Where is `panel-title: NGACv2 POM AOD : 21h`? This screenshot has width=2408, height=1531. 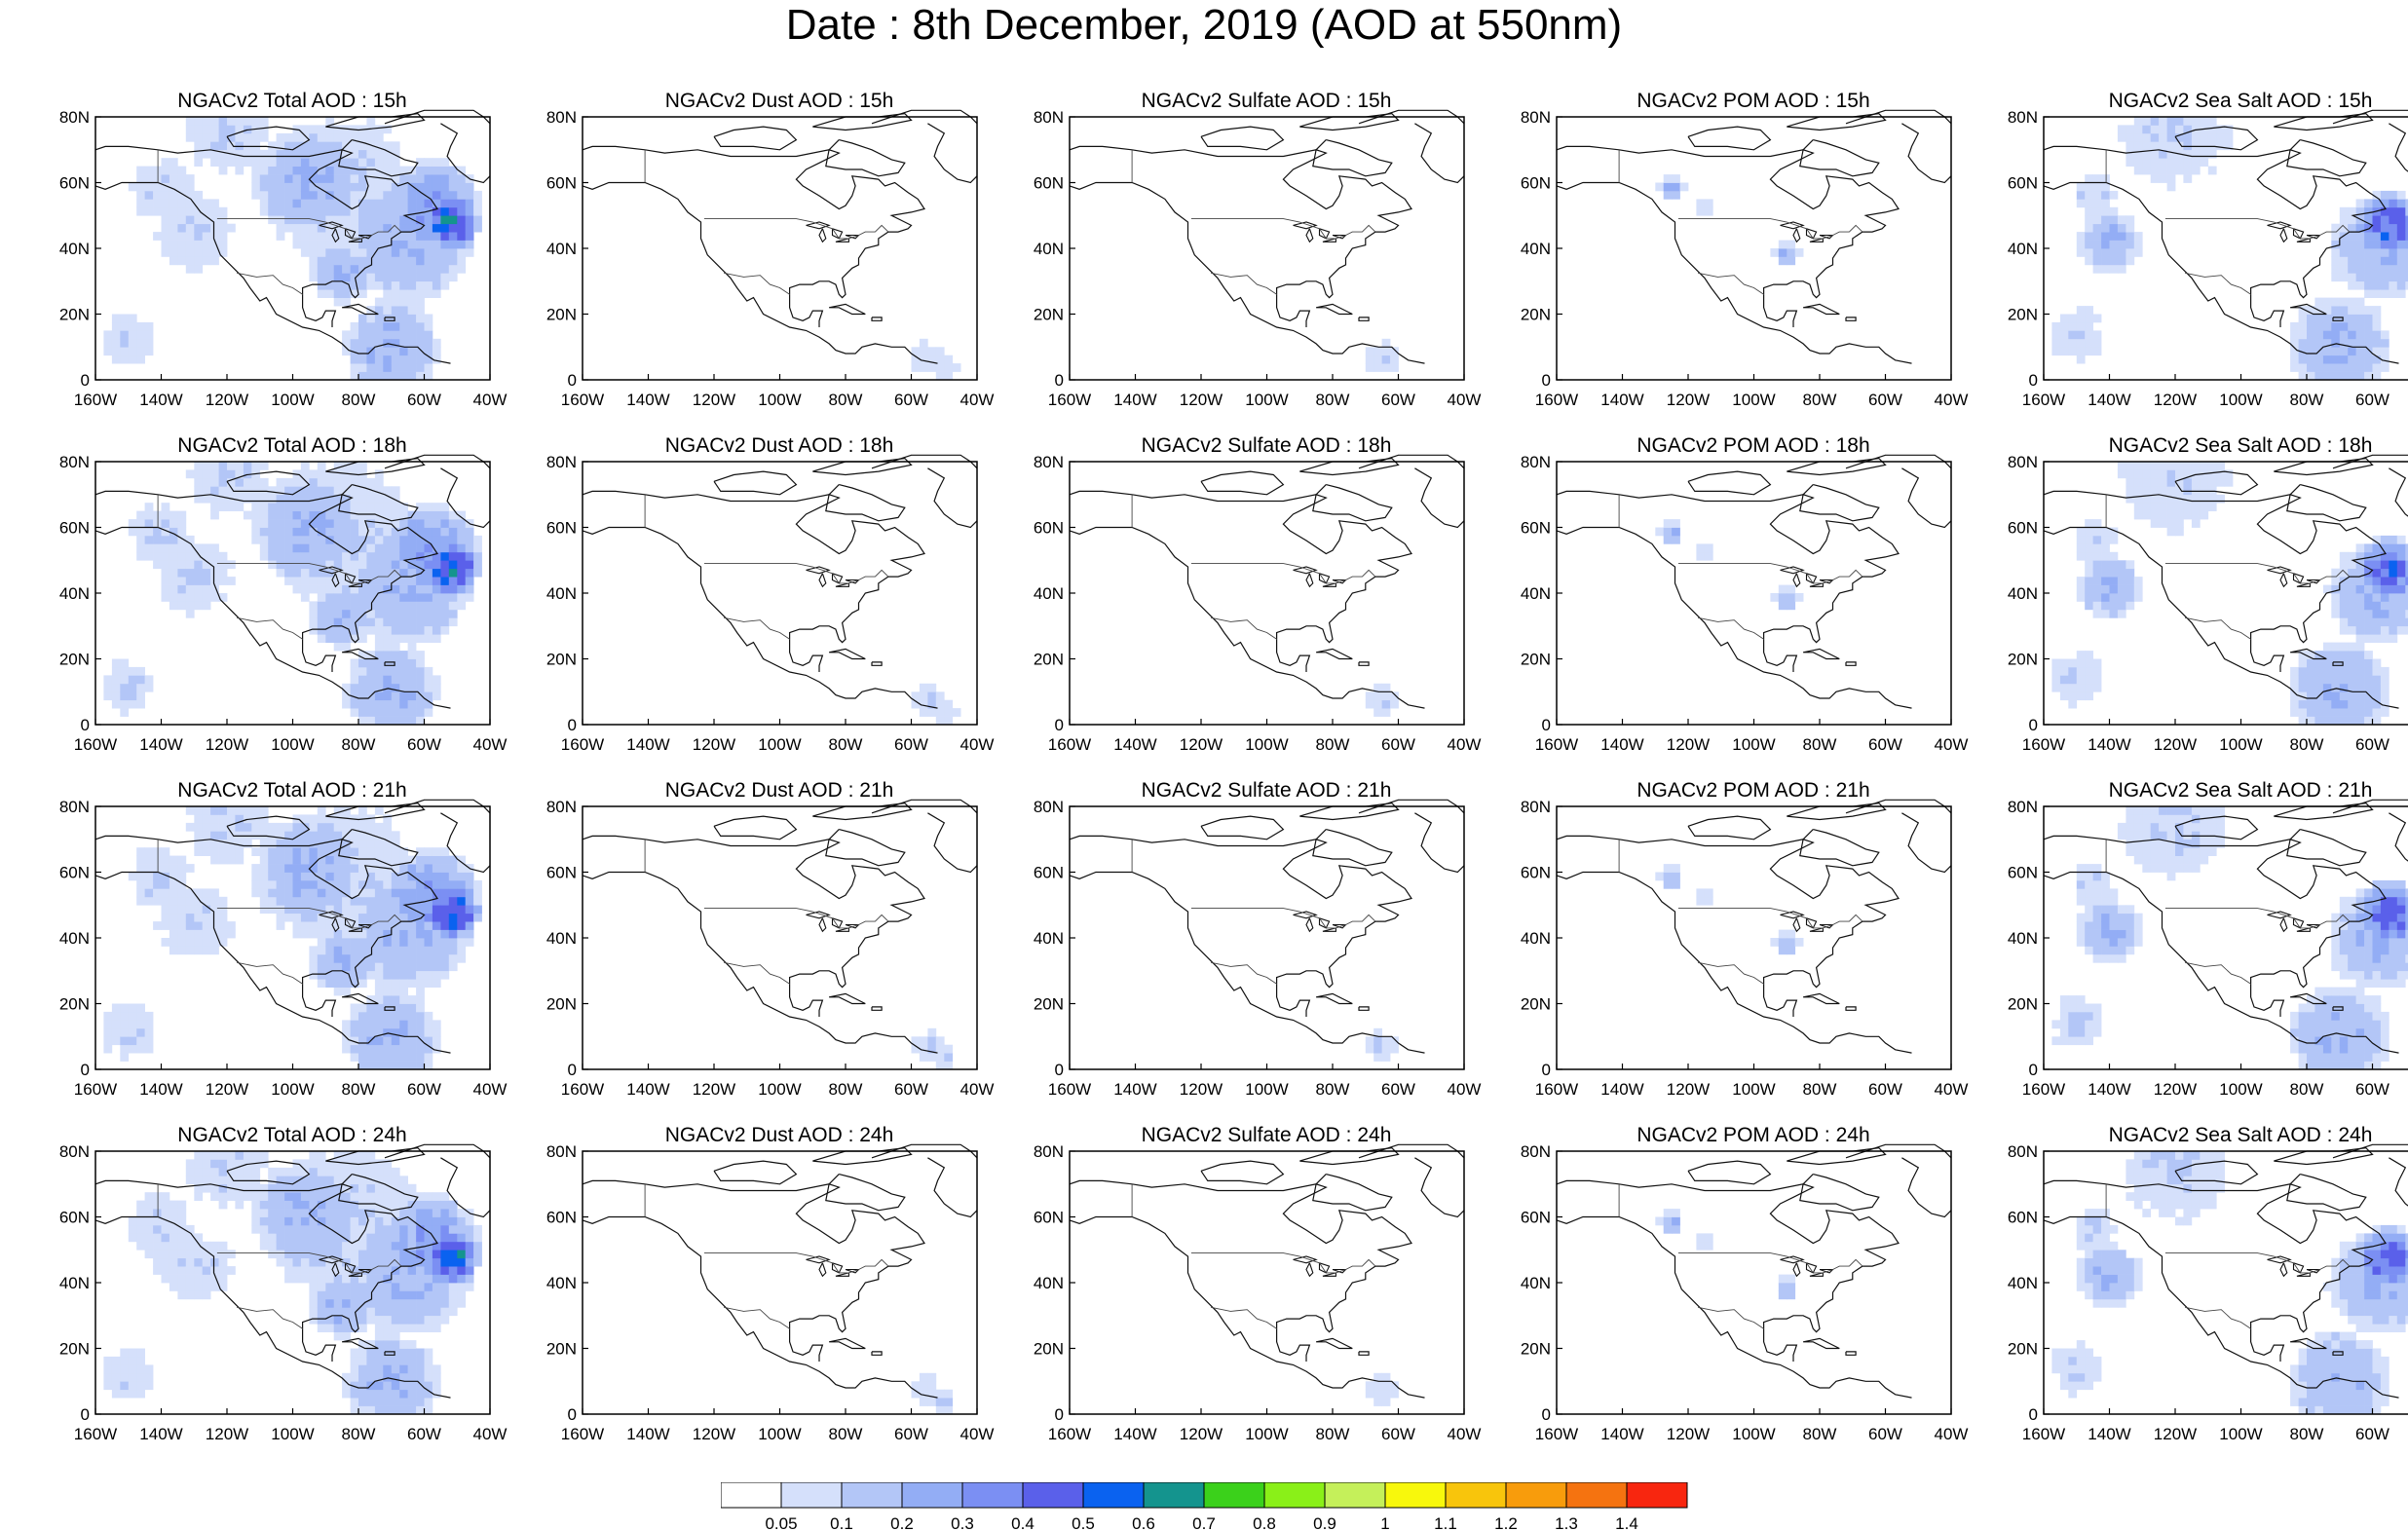 panel-title: NGACv2 POM AOD : 21h is located at coordinates (1753, 790).